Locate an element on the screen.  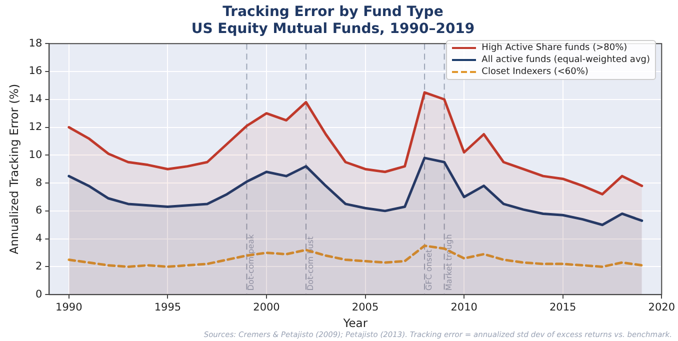
y-tick-label: 4 is located at coordinates (38, 238).